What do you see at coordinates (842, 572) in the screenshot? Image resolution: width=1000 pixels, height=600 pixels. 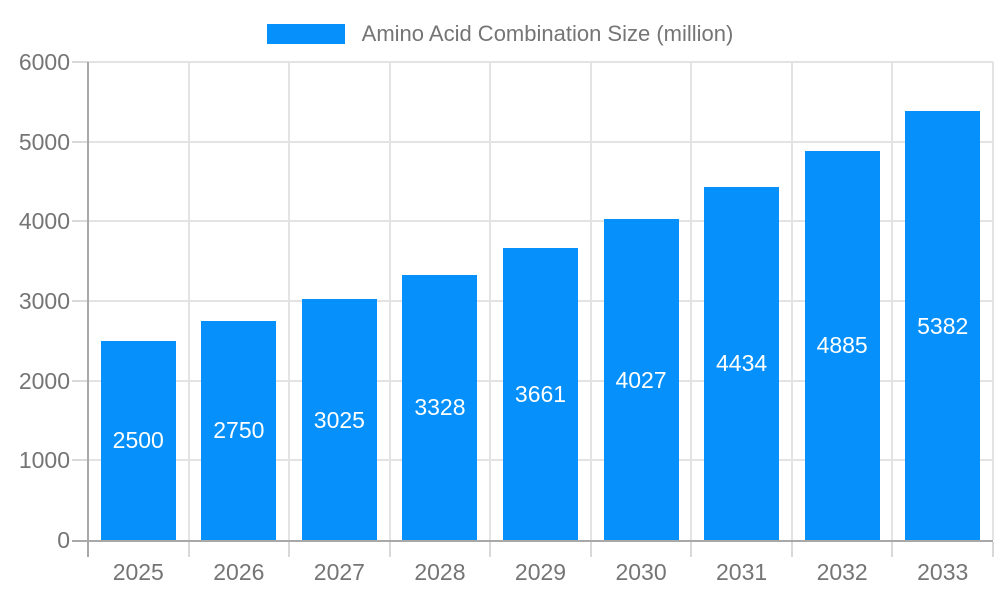 I see `x-axis-label: 2032` at bounding box center [842, 572].